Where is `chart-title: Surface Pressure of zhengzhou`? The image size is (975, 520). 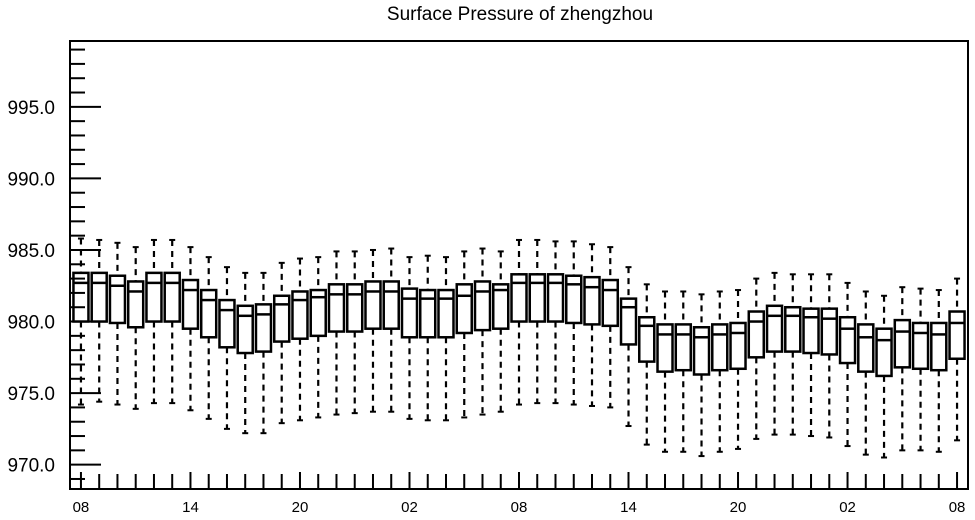 chart-title: Surface Pressure of zhengzhou is located at coordinates (520, 14).